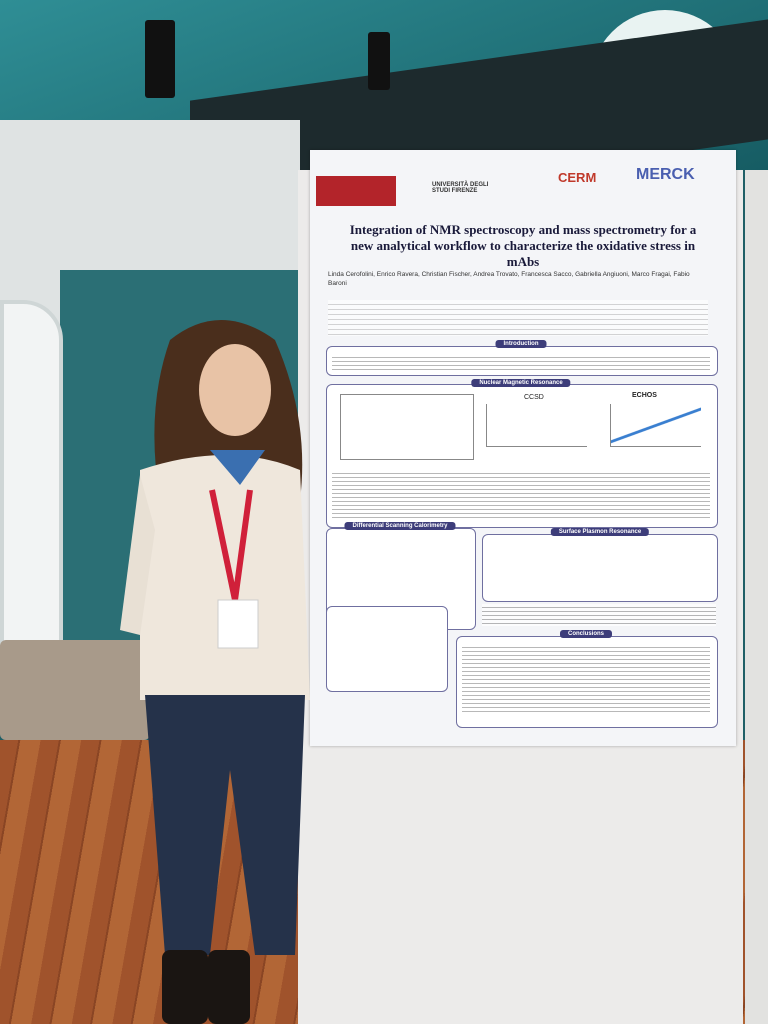 This screenshot has width=768, height=1024. I want to click on banner, so click(356, 191).